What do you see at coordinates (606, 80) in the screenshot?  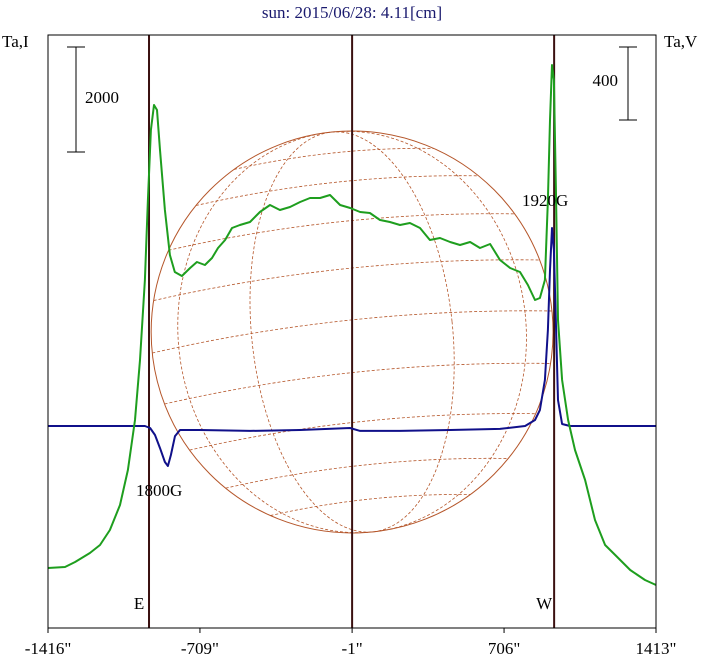 I see `scale-label: 400` at bounding box center [606, 80].